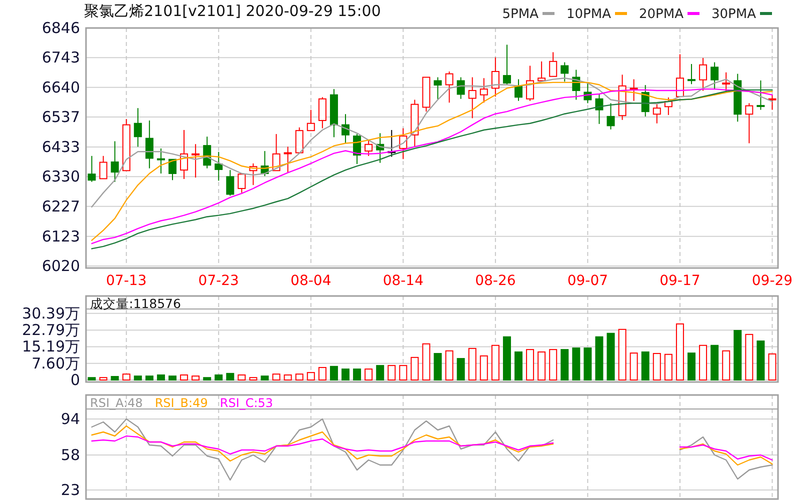 Image resolution: width=800 pixels, height=500 pixels. Describe the element at coordinates (61, 57) in the screenshot. I see `y-tick-label: 6743` at that location.